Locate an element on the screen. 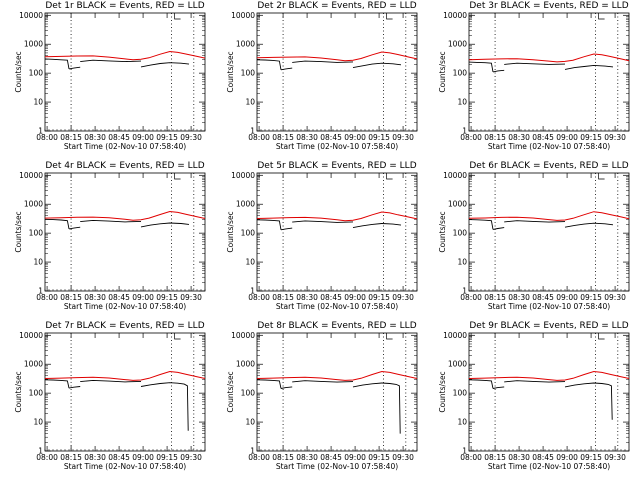 The width and height of the screenshot is (640, 480). chart-title: Det 9r BLACK = Events, RED = LLD is located at coordinates (548, 326).